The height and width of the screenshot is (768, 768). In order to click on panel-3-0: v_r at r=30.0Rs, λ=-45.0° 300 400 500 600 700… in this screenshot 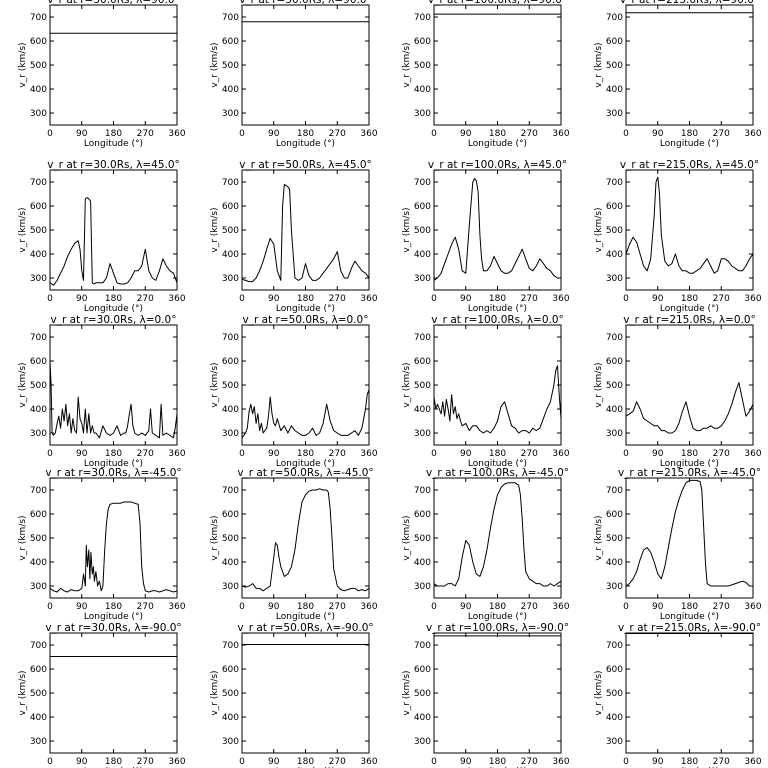, I will do `click(102, 544)`.